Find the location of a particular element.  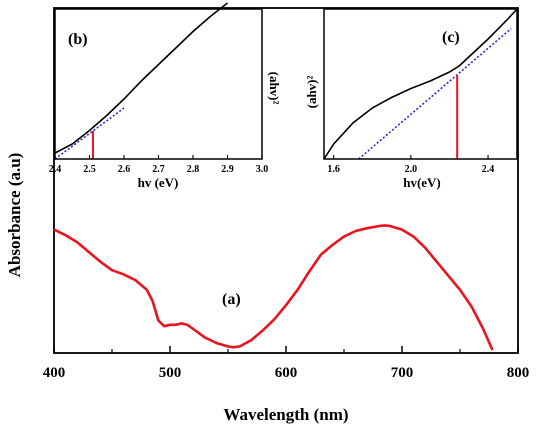

inset-b-x-tick-label: 2.5 is located at coordinates (89, 169).